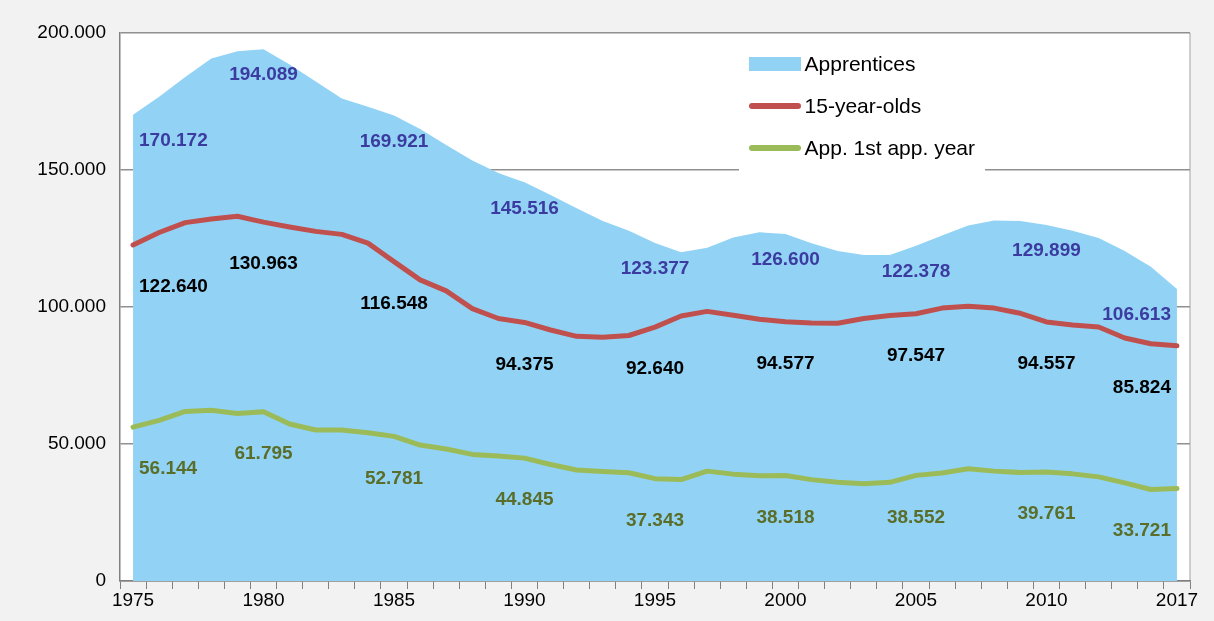 Image resolution: width=1214 pixels, height=621 pixels. I want to click on legend-label: App. 1st app. year, so click(889, 148).